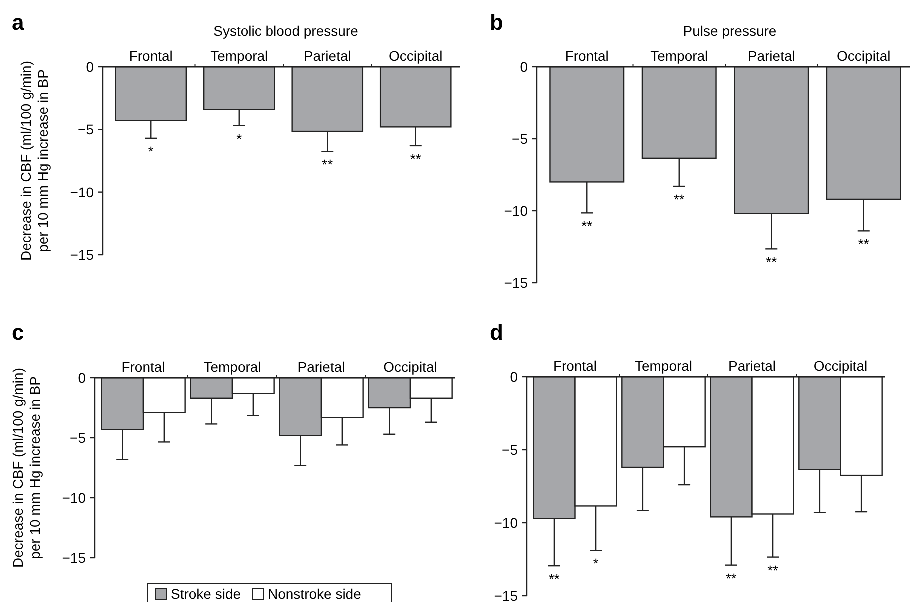  Describe the element at coordinates (730, 31) in the screenshot. I see `chart-title: Pulse pressure` at that location.